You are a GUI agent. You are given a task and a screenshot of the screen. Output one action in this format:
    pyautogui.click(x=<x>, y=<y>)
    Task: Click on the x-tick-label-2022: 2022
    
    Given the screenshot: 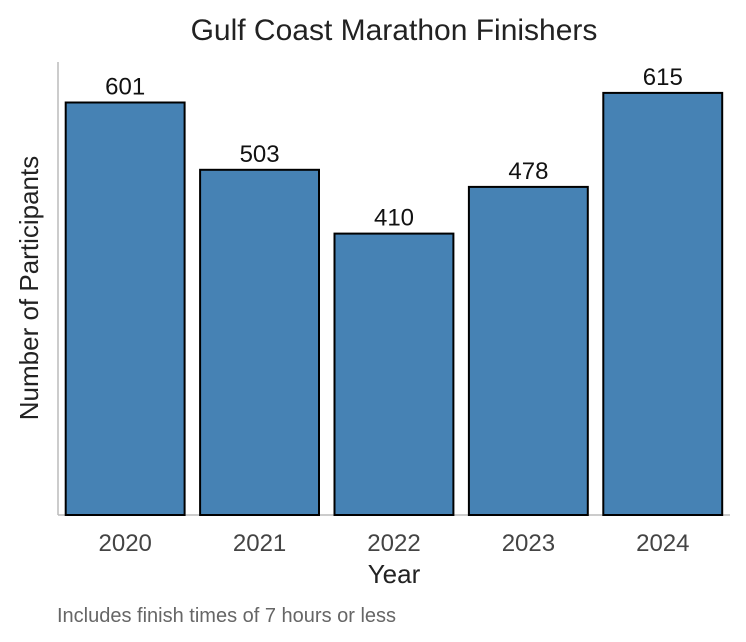 What is the action you would take?
    pyautogui.click(x=393, y=543)
    